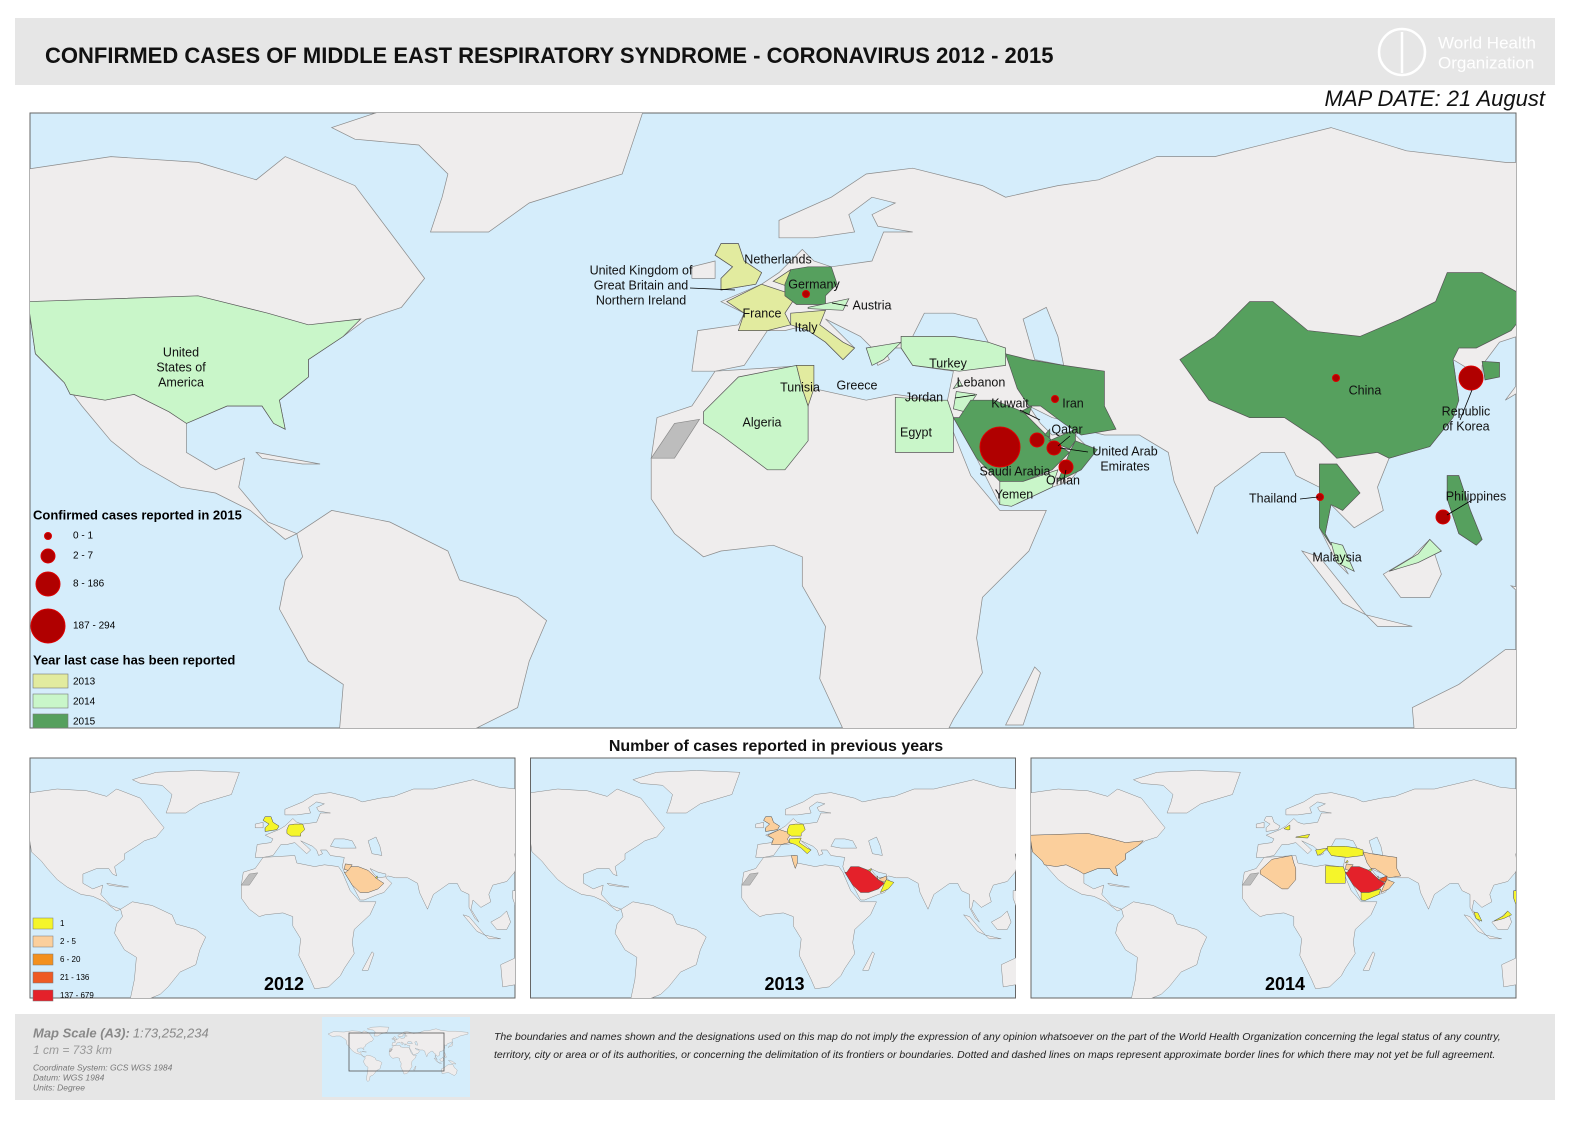  Describe the element at coordinates (1487, 42) in the screenshot. I see `org-name: World Health` at that location.